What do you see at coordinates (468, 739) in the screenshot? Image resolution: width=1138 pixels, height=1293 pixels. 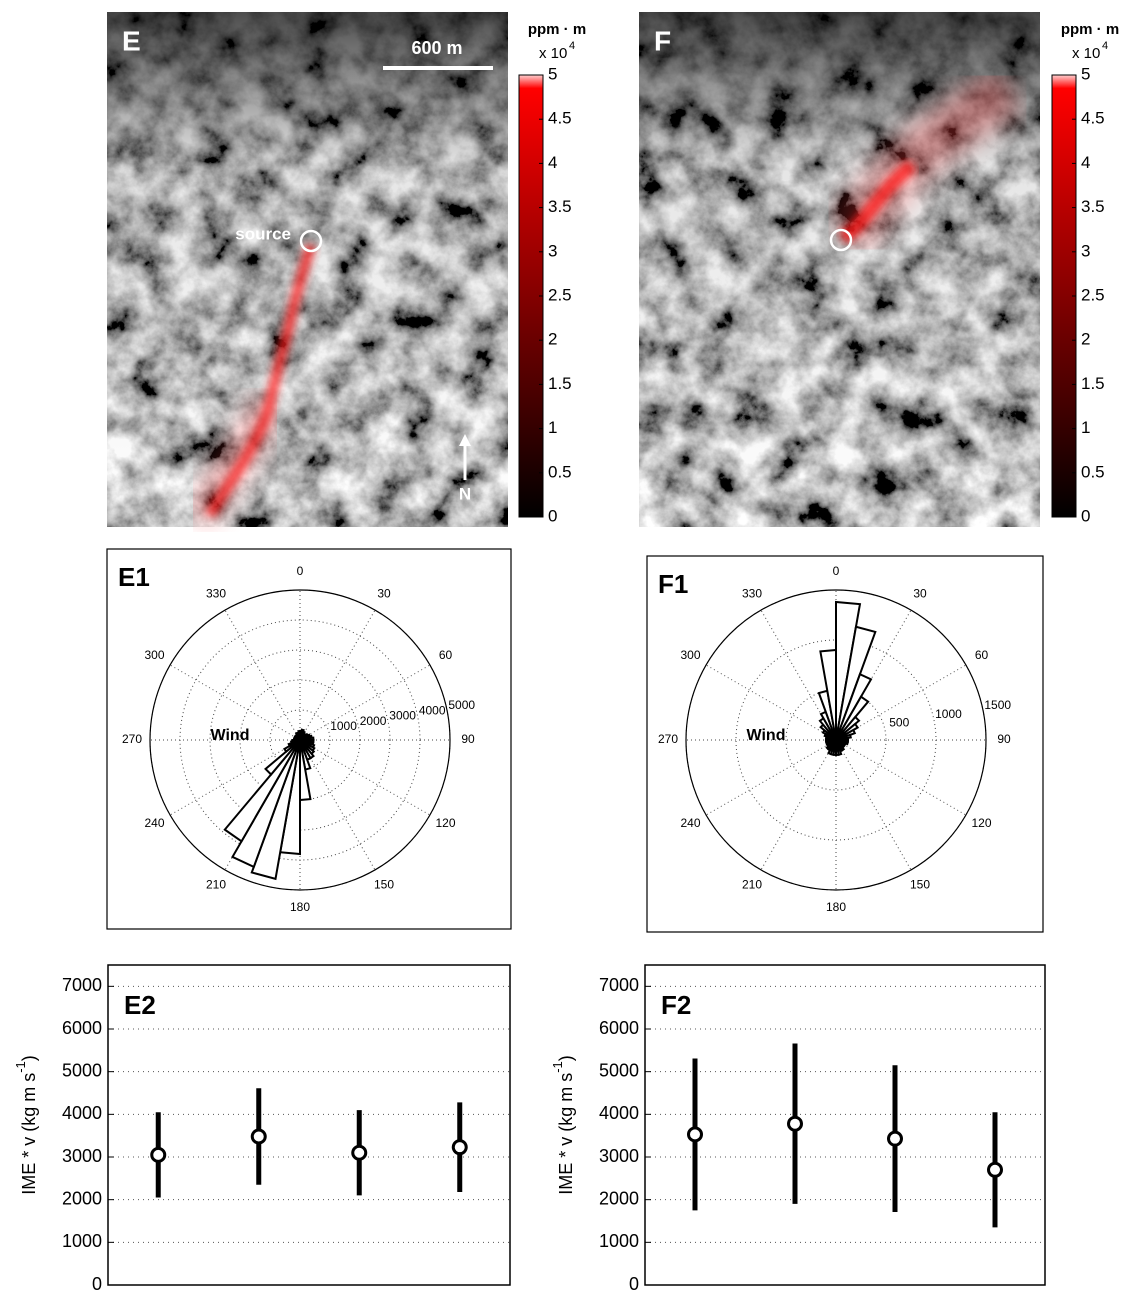 I see `angle-tick-label: 90` at bounding box center [468, 739].